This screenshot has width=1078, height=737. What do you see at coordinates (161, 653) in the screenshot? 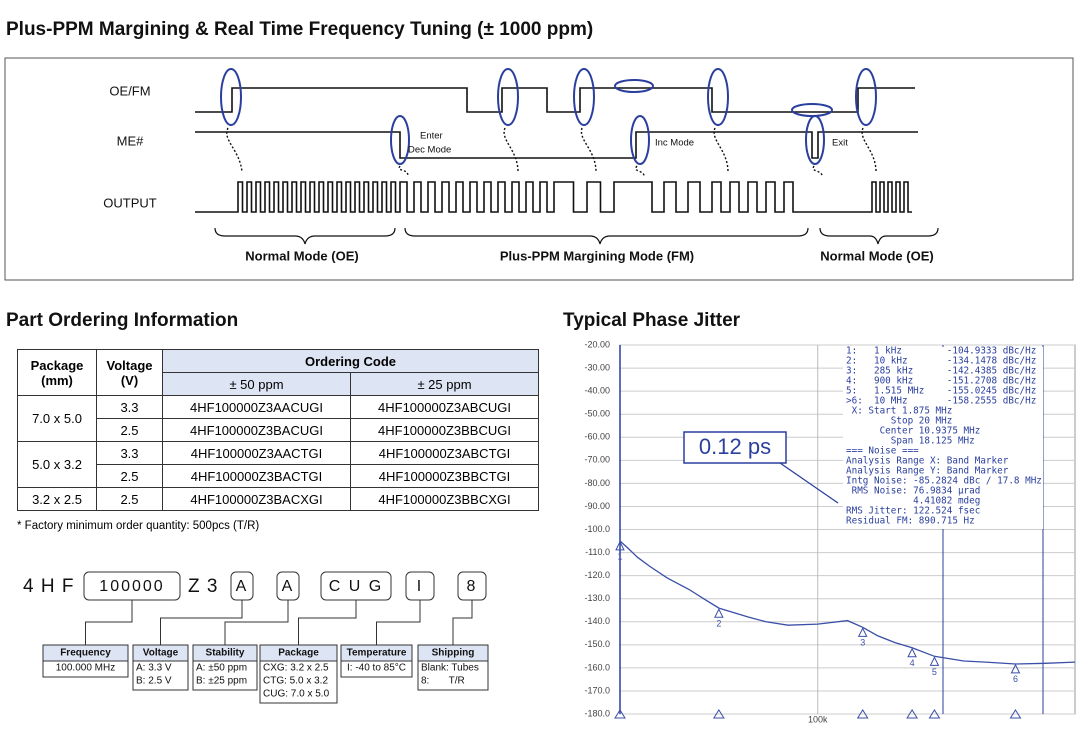
I see `field-title: Voltage` at bounding box center [161, 653].